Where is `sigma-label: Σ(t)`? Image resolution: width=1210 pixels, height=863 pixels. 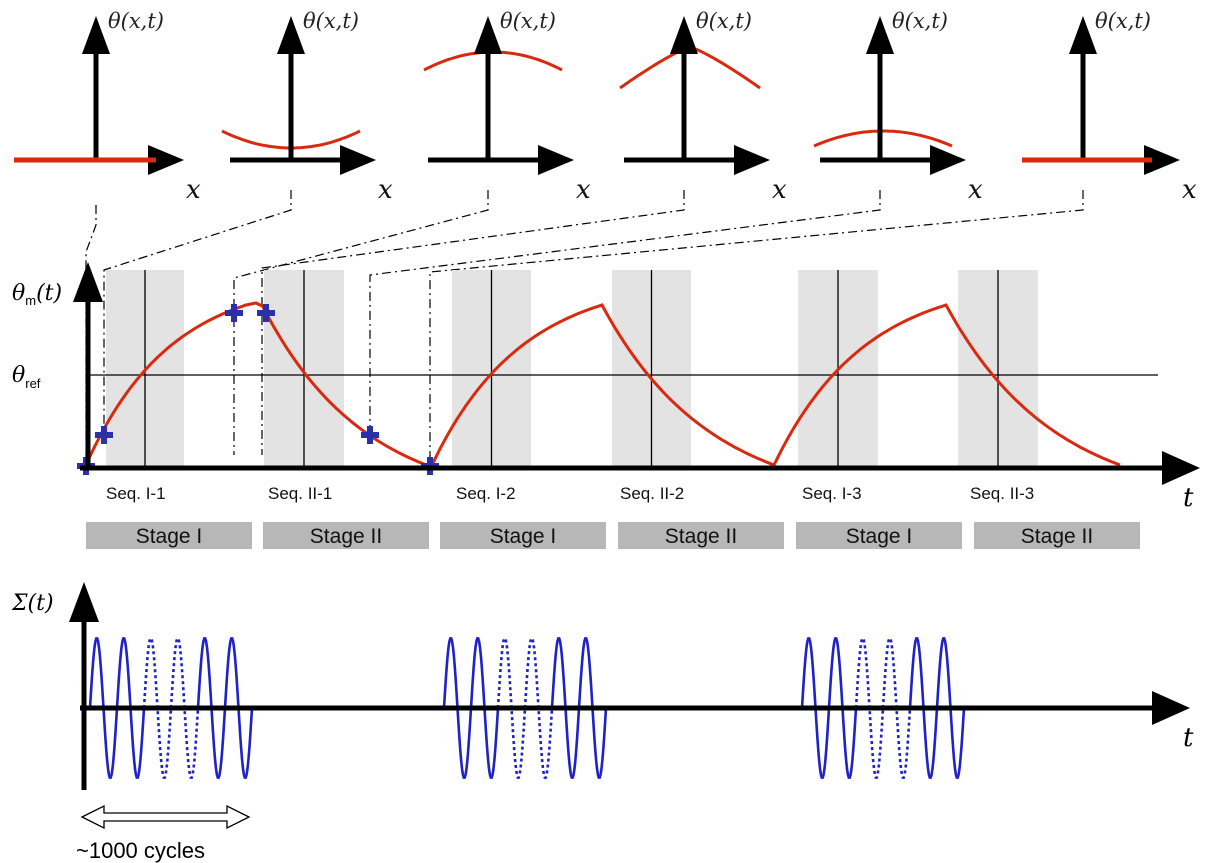
sigma-label: Σ(t) is located at coordinates (32, 603).